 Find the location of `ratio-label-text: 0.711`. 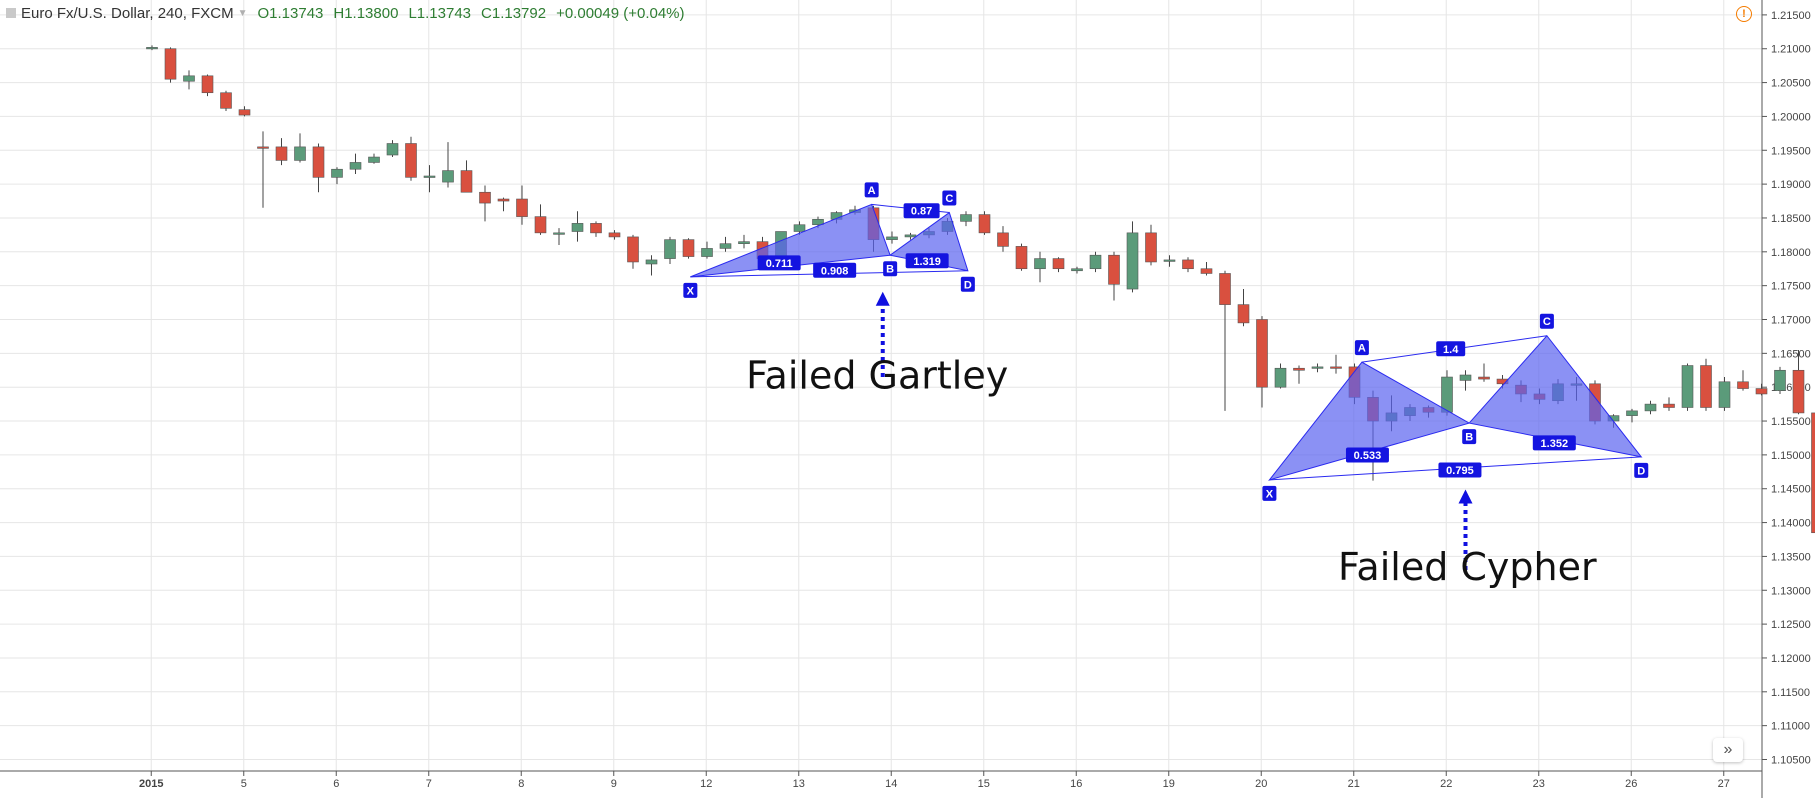

ratio-label-text: 0.711 is located at coordinates (779, 264).